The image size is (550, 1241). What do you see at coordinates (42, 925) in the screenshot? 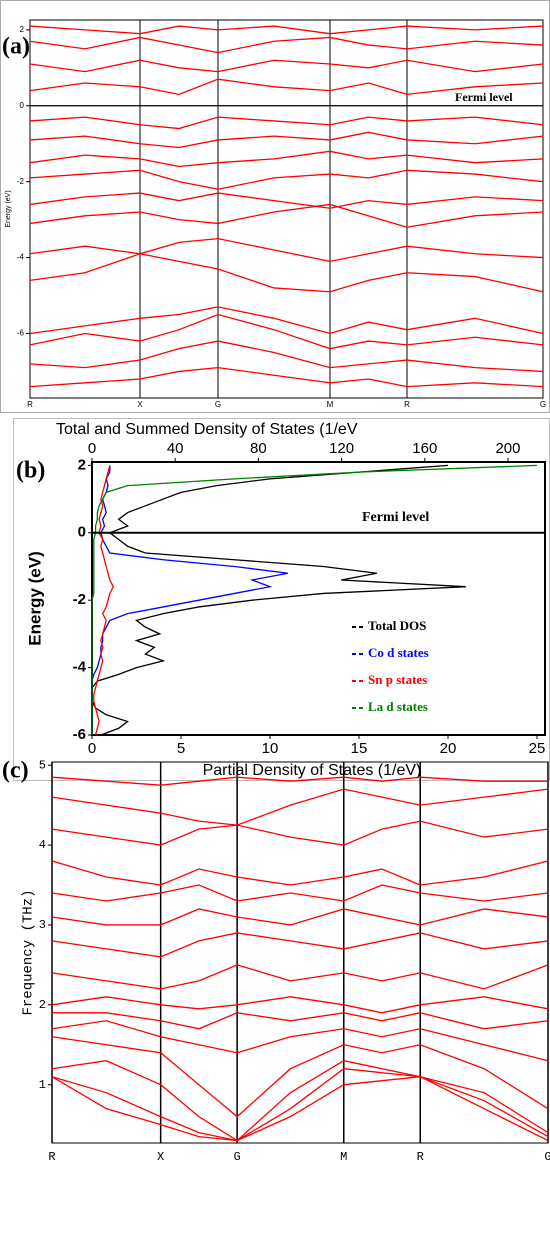
I see `y-tick-label: 3` at bounding box center [42, 925].